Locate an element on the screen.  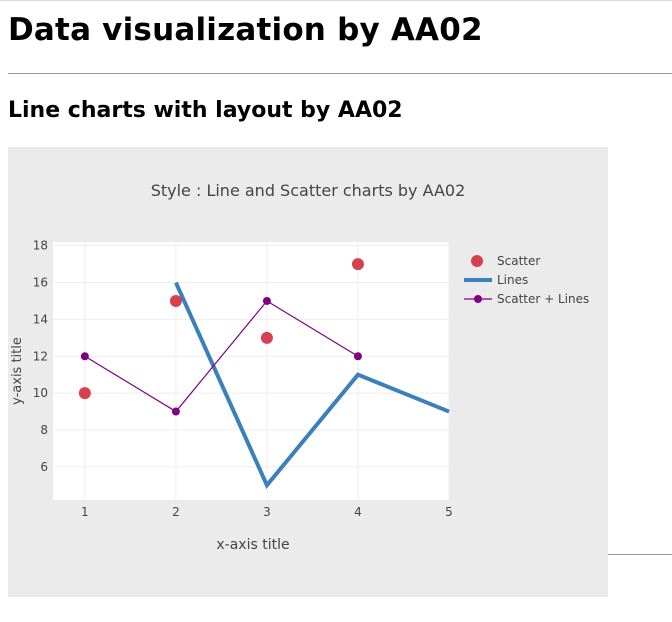
legend-item-scatter: Scatter is located at coordinates (505, 261).